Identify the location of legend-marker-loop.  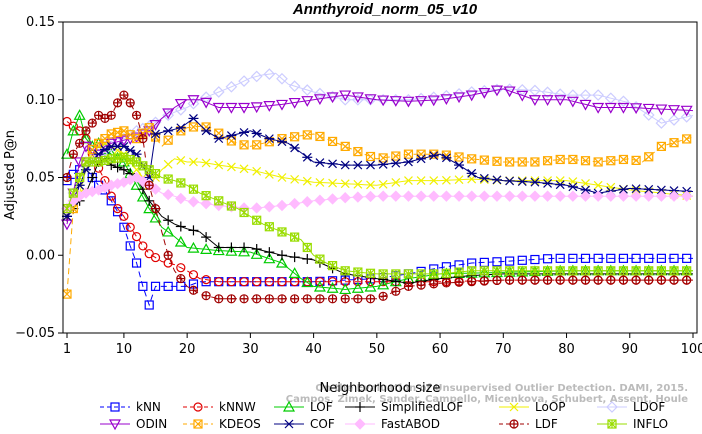
(514, 407).